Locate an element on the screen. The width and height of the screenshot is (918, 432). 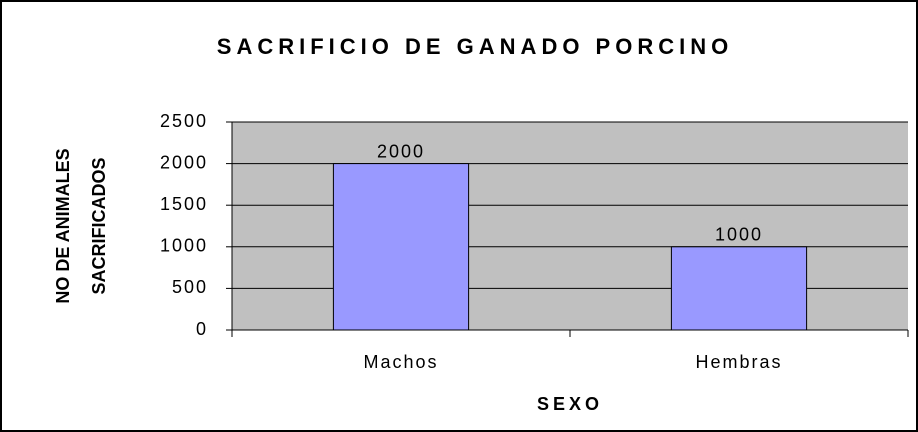
x-axis-label: SEXO is located at coordinates (570, 404).